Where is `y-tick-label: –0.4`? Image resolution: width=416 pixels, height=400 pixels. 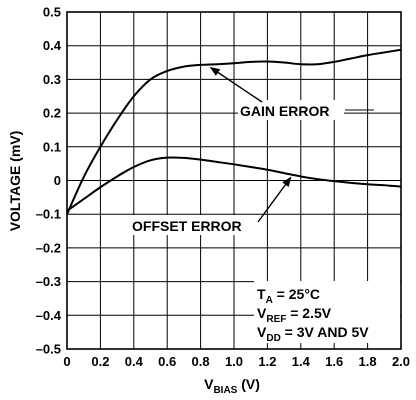 y-tick-label: –0.4 is located at coordinates (49, 315).